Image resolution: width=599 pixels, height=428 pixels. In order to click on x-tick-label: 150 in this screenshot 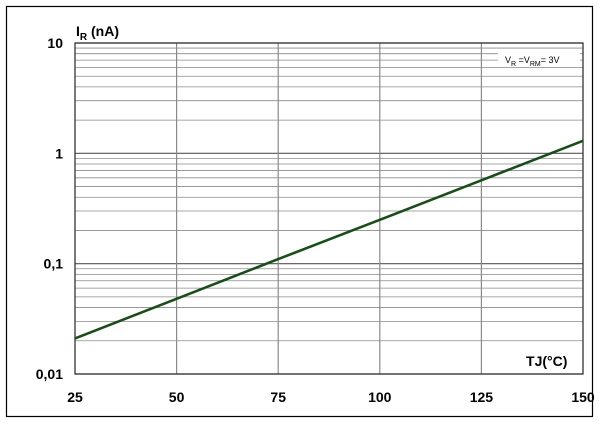, I will do `click(583, 397)`.